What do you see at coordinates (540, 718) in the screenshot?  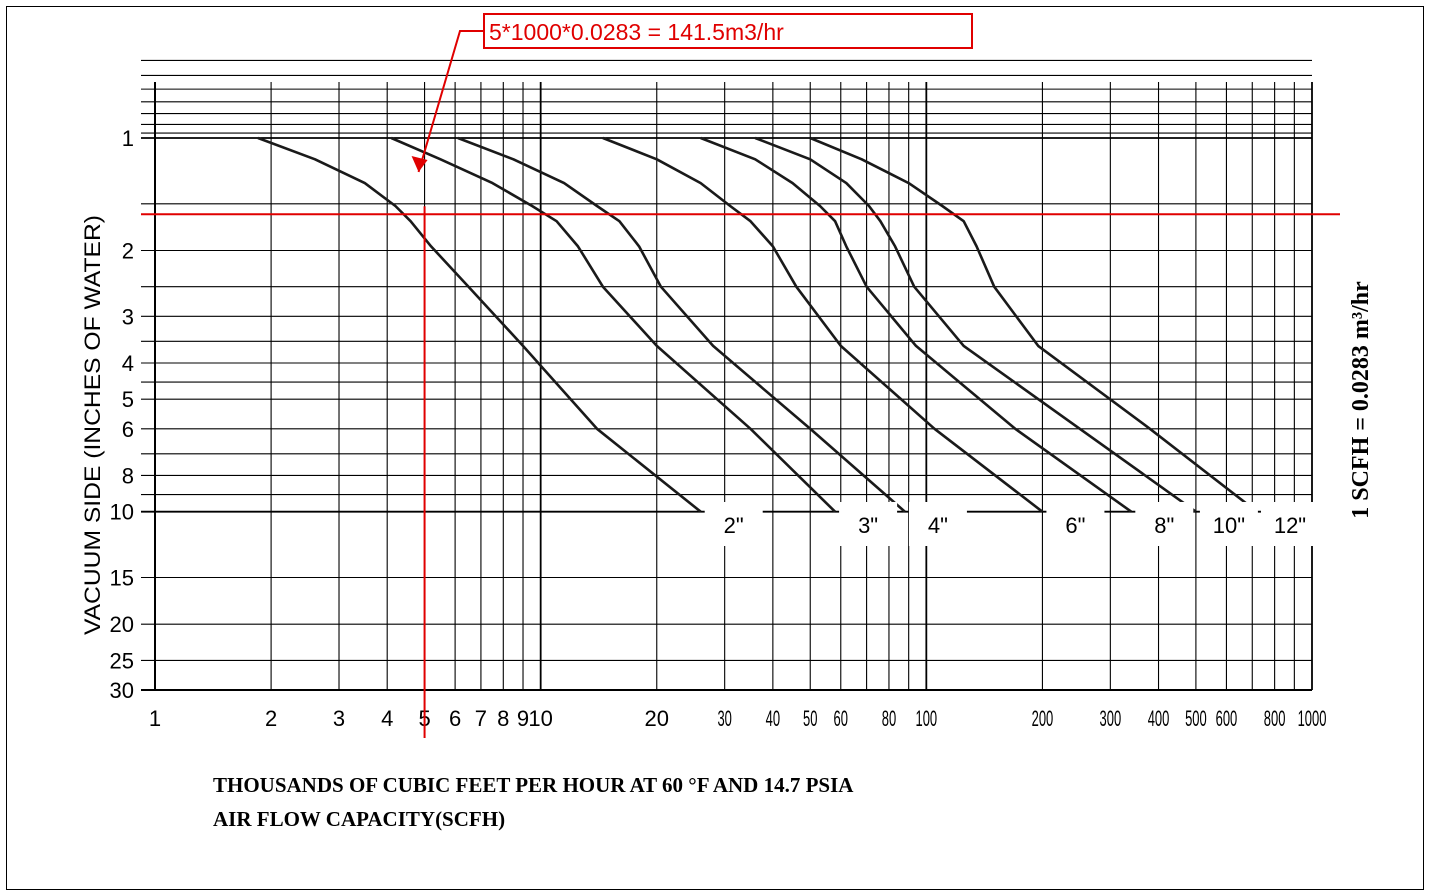 I see `x-tick-label: 10` at bounding box center [540, 718].